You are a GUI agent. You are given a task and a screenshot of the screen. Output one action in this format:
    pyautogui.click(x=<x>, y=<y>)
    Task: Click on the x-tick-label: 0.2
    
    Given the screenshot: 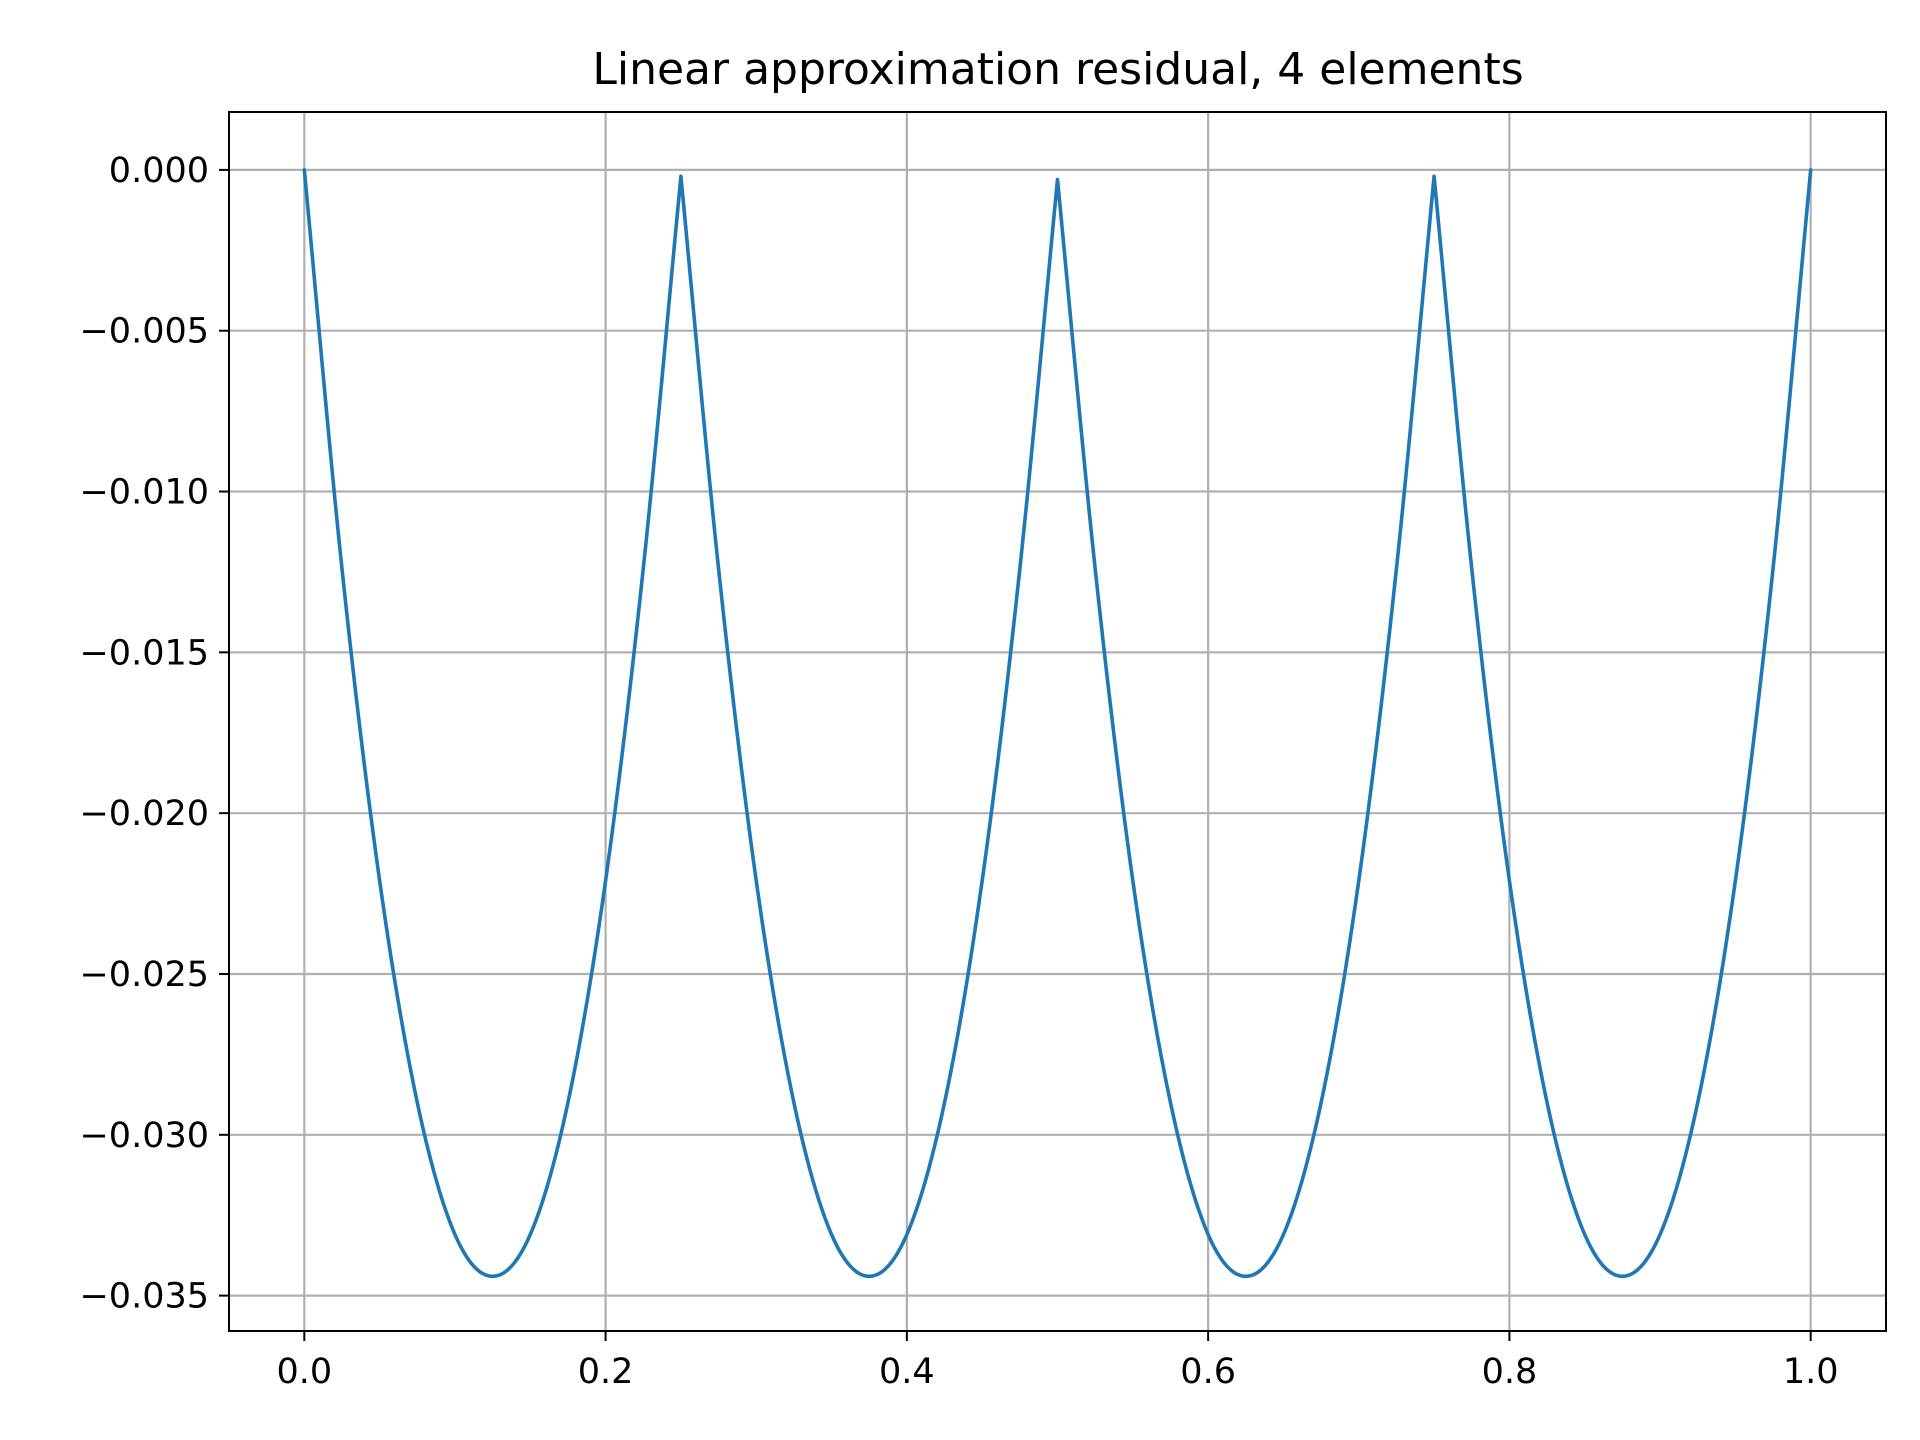 What is the action you would take?
    pyautogui.click(x=606, y=1372)
    